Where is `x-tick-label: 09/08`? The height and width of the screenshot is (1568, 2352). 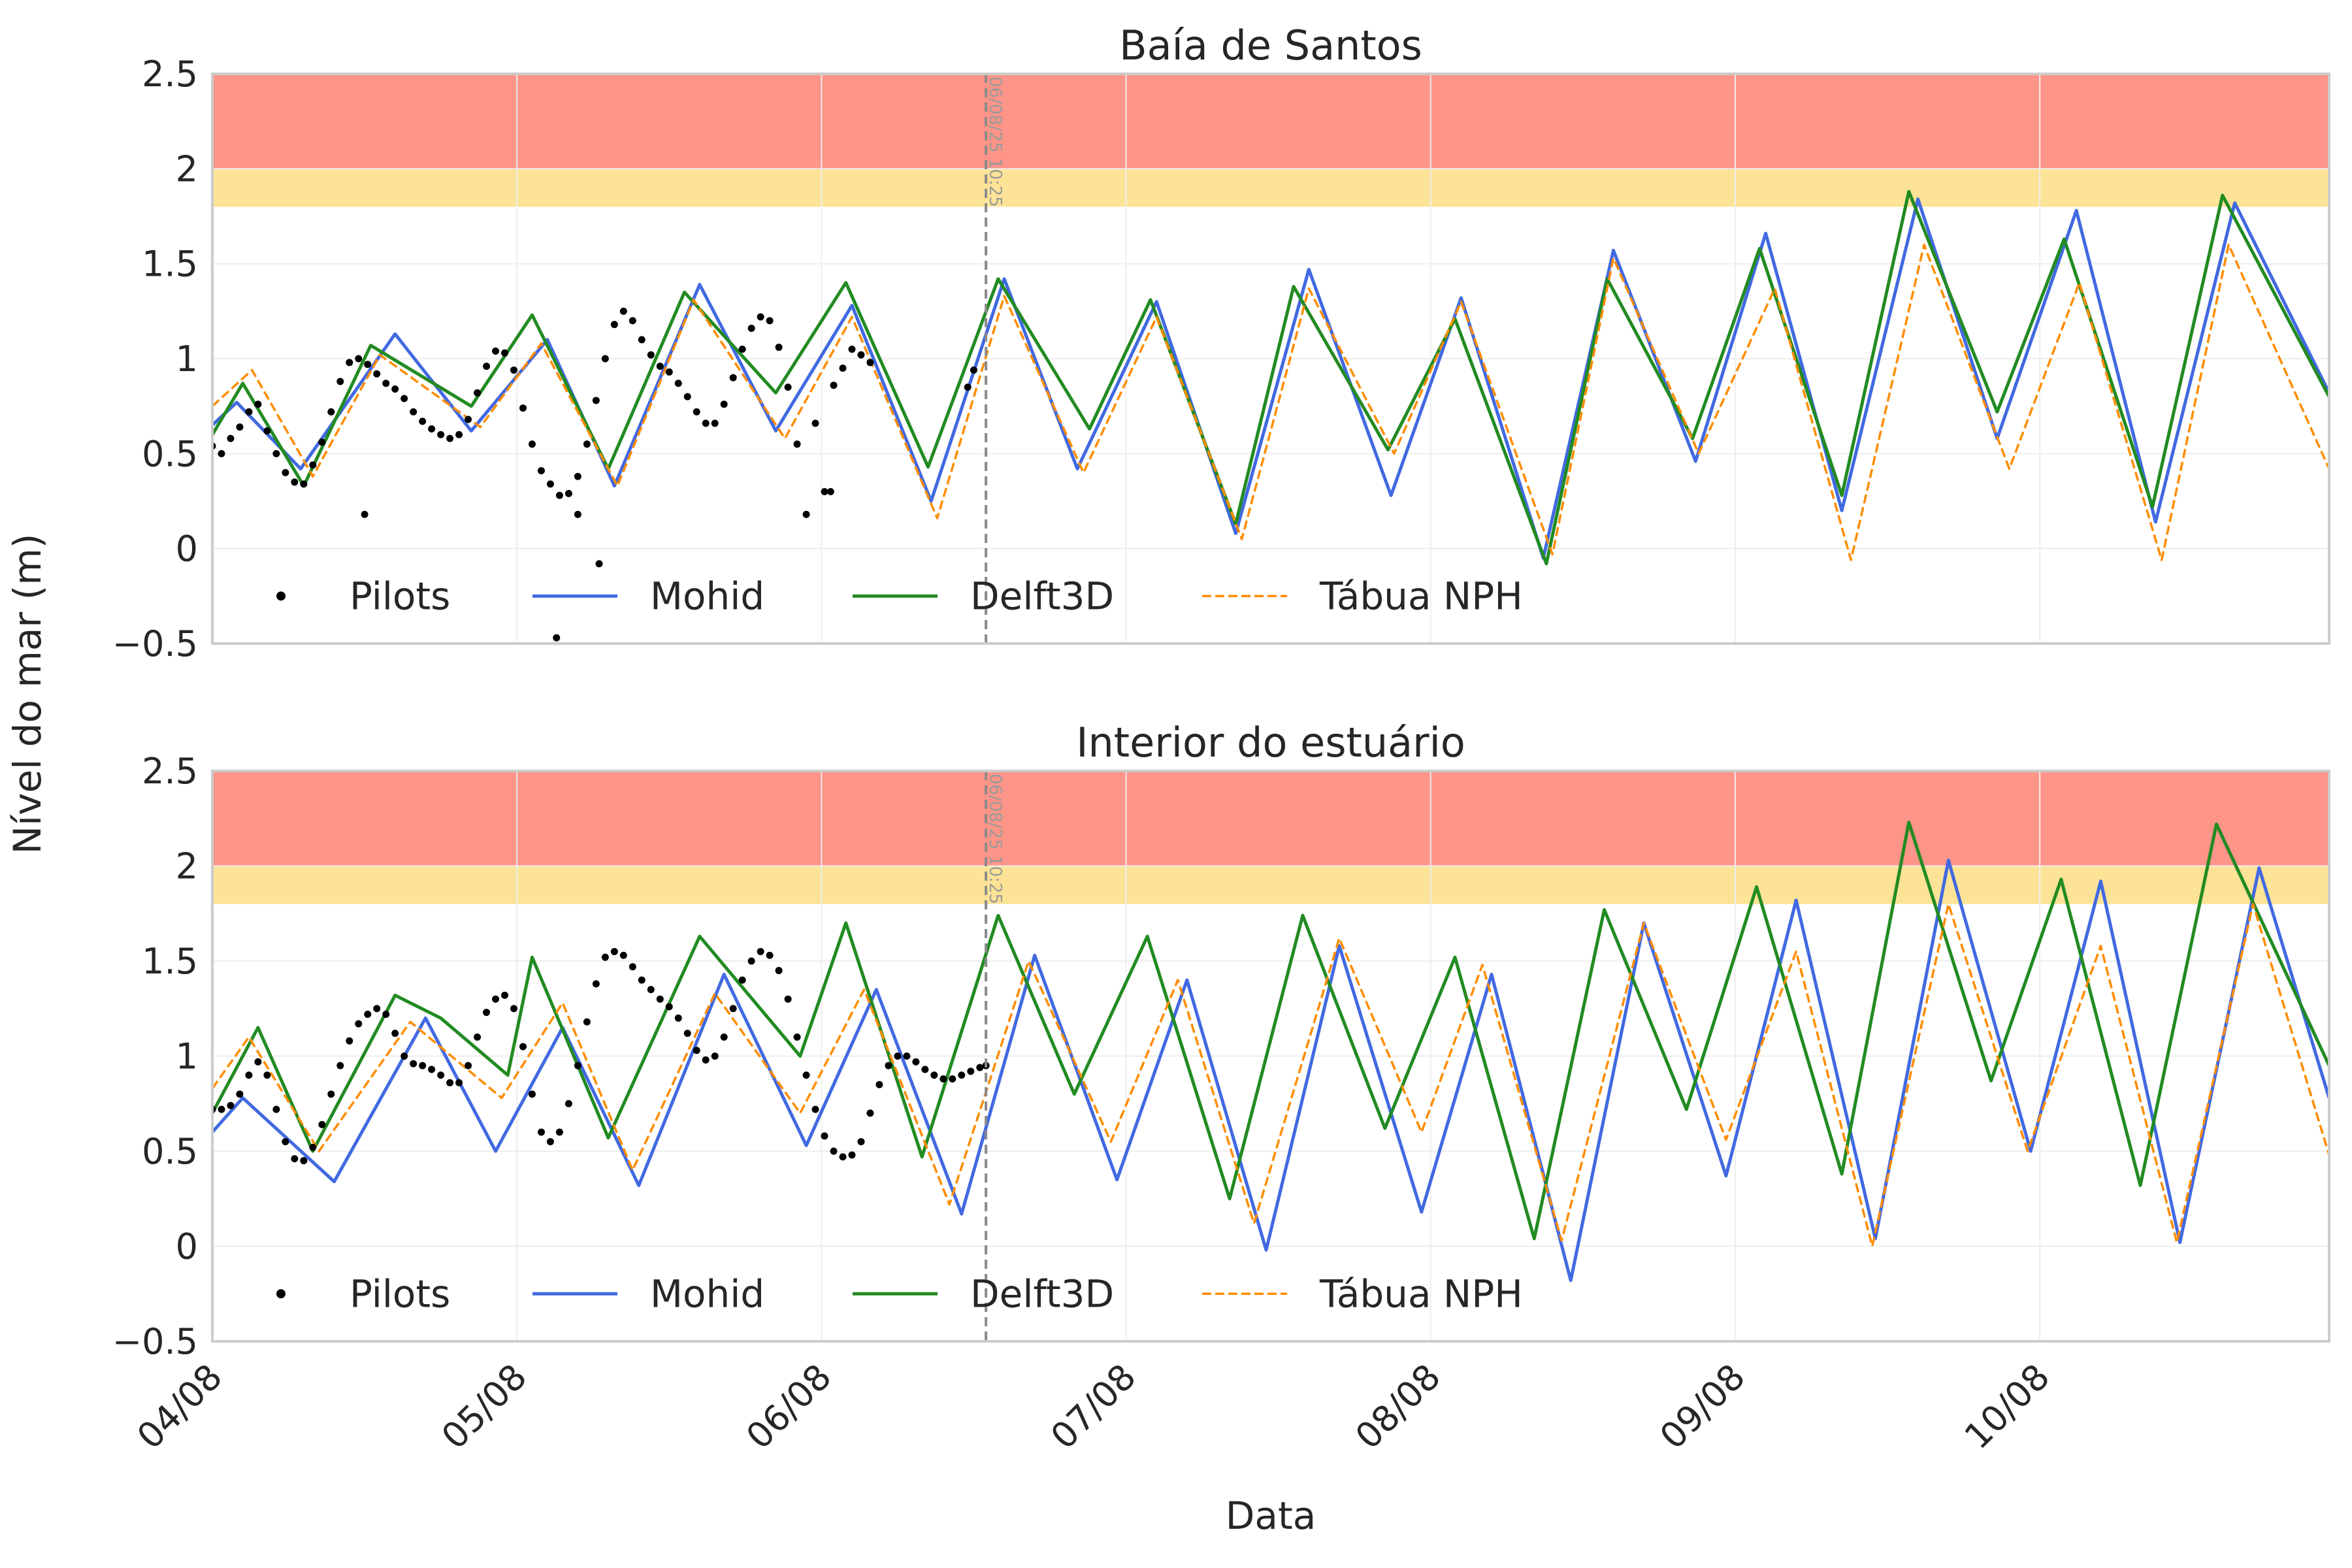 x-tick-label: 09/08 is located at coordinates (1703, 1407).